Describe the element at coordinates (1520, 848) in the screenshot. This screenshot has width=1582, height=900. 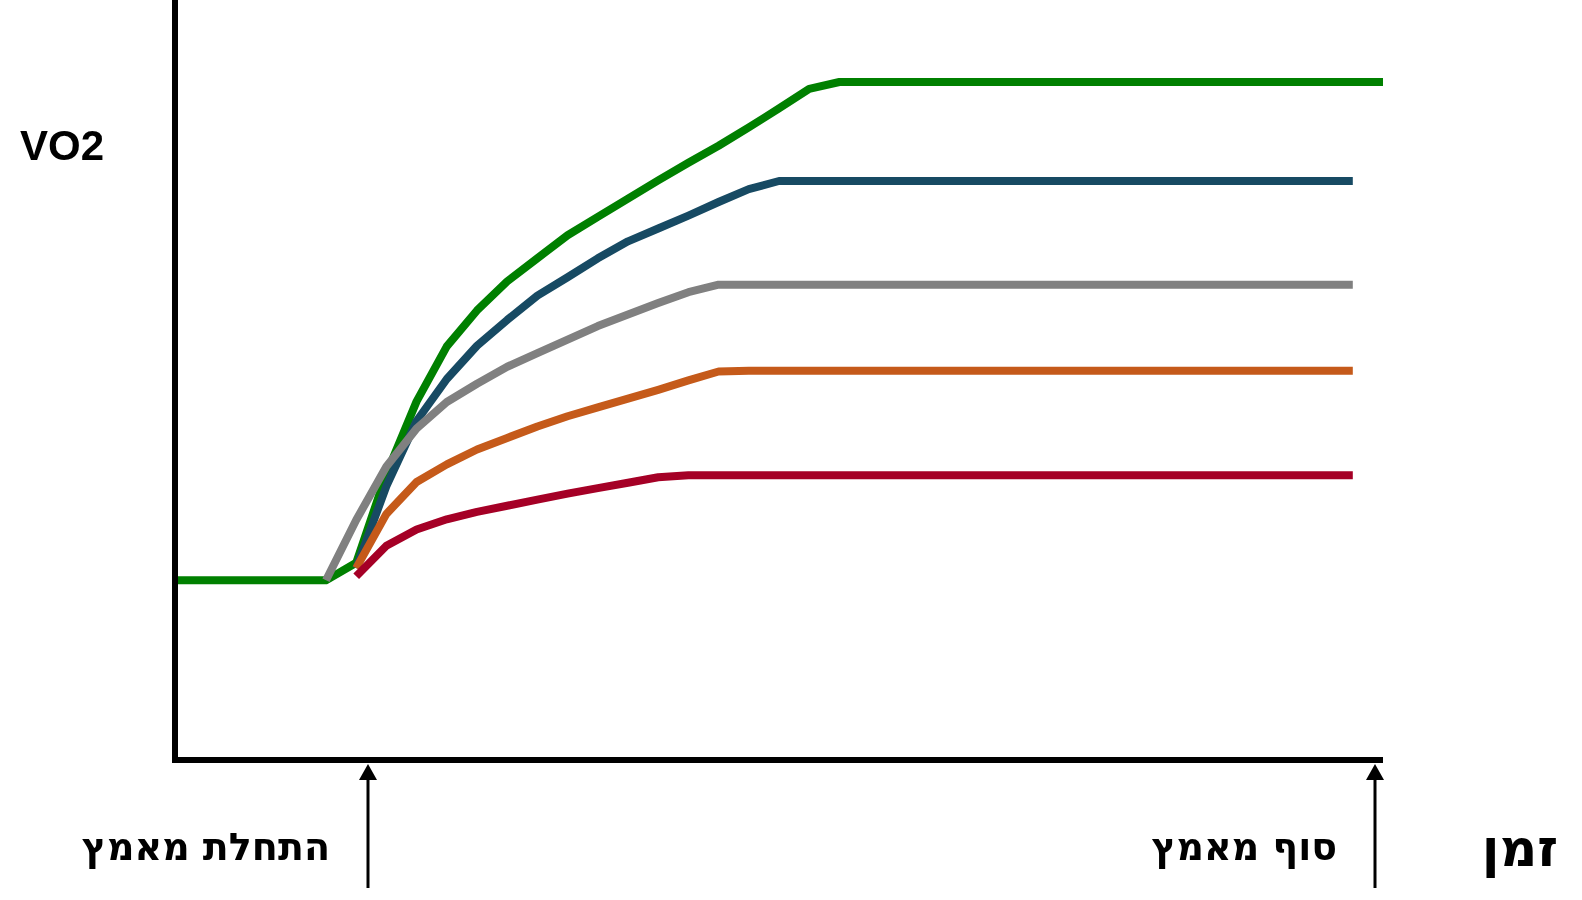
I see `x-axis-title: זמן` at that location.